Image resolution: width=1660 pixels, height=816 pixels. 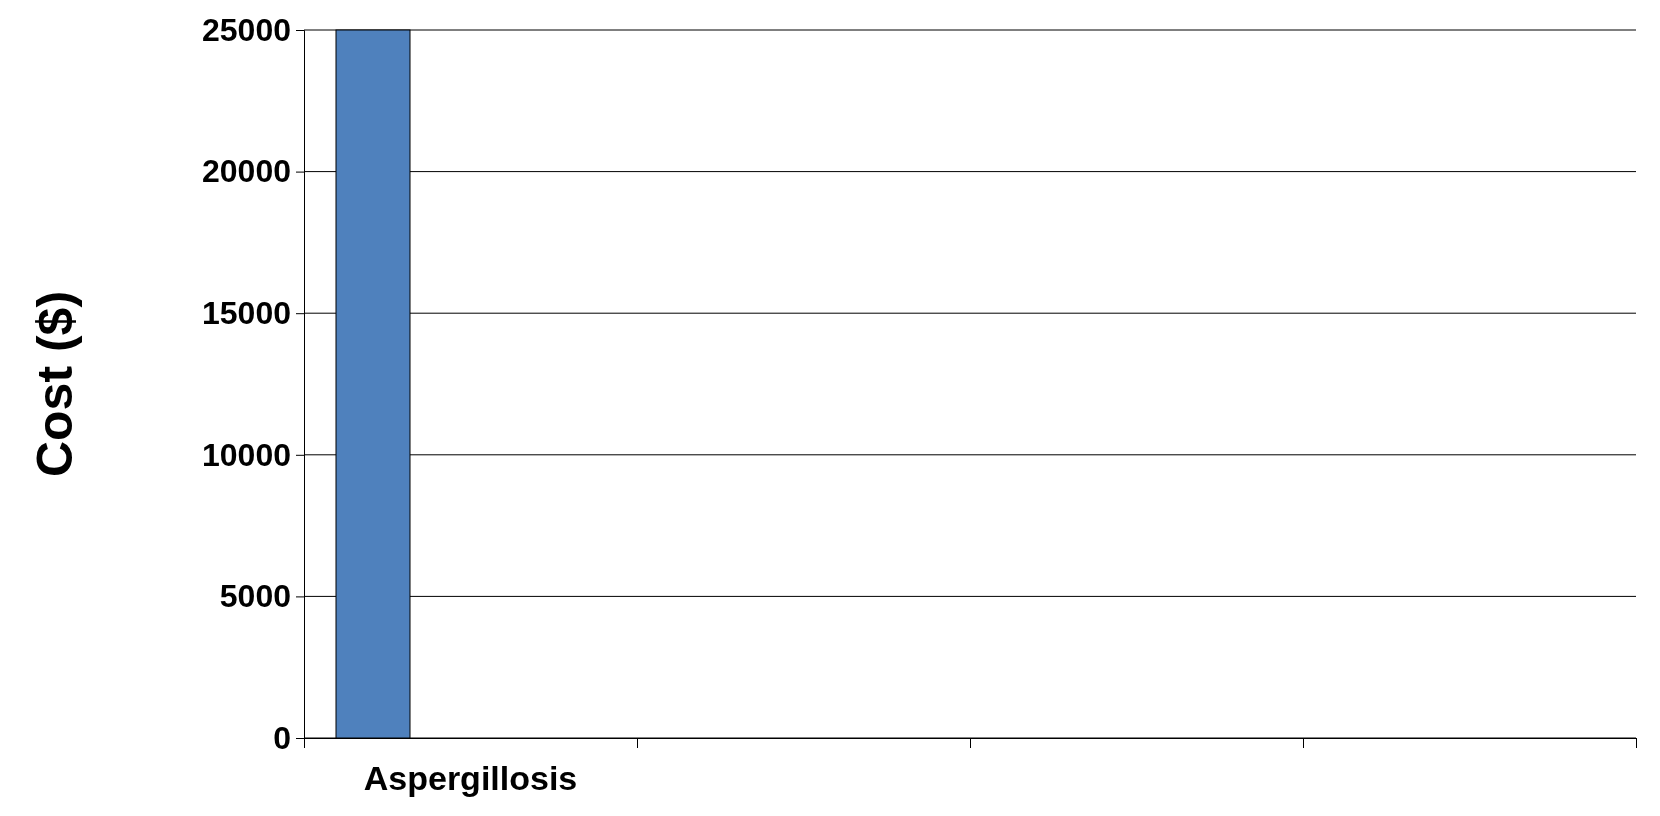 What do you see at coordinates (255, 596) in the screenshot?
I see `y-tick-label: 5000` at bounding box center [255, 596].